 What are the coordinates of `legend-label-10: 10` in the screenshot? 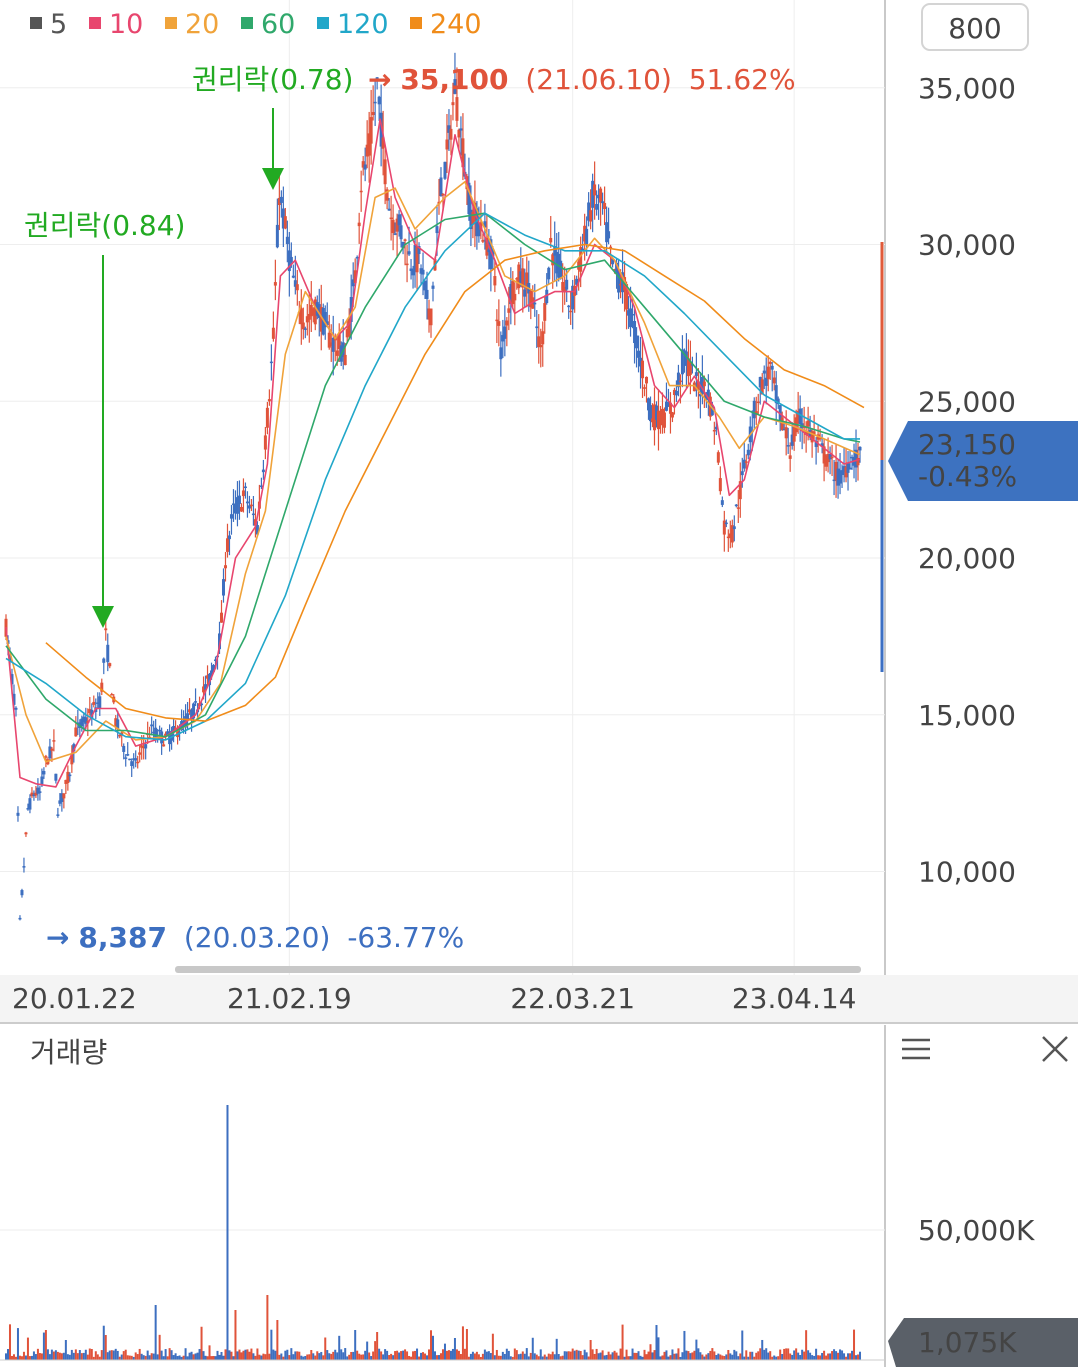 It's located at (126, 24).